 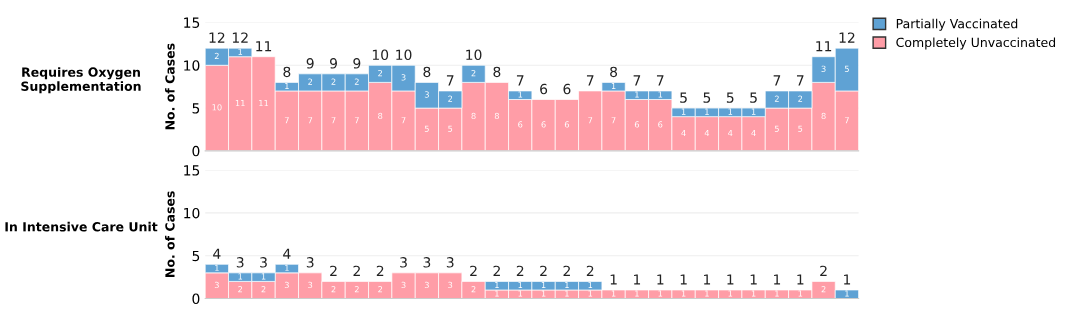 What do you see at coordinates (474, 55) in the screenshot?
I see `total-label: 10` at bounding box center [474, 55].